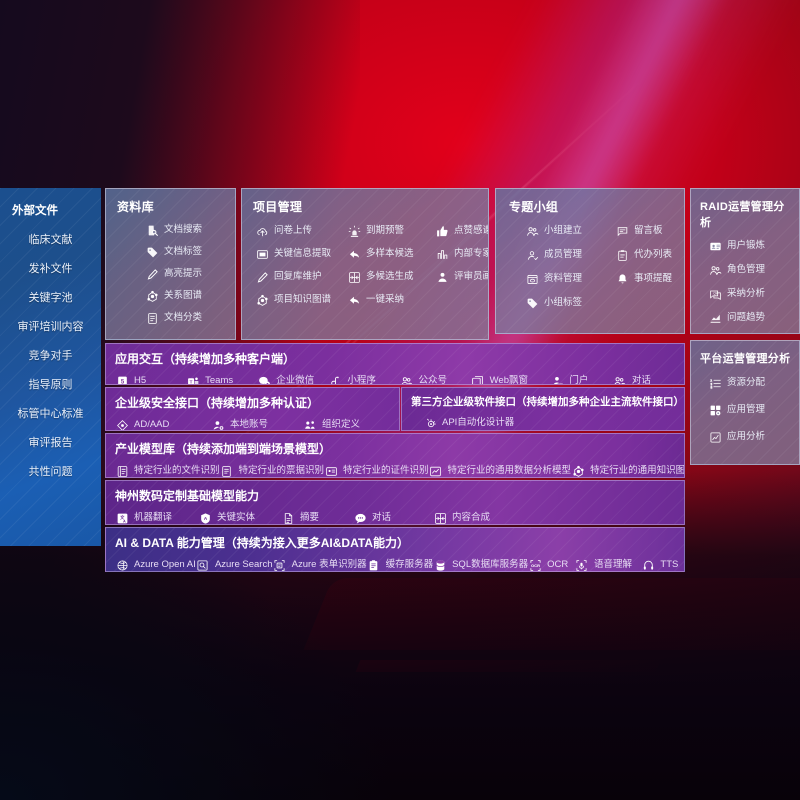 The image size is (800, 800). Describe the element at coordinates (461, 277) in the screenshot. I see `project-item-reviewer-portrait: 评审员画像` at that location.